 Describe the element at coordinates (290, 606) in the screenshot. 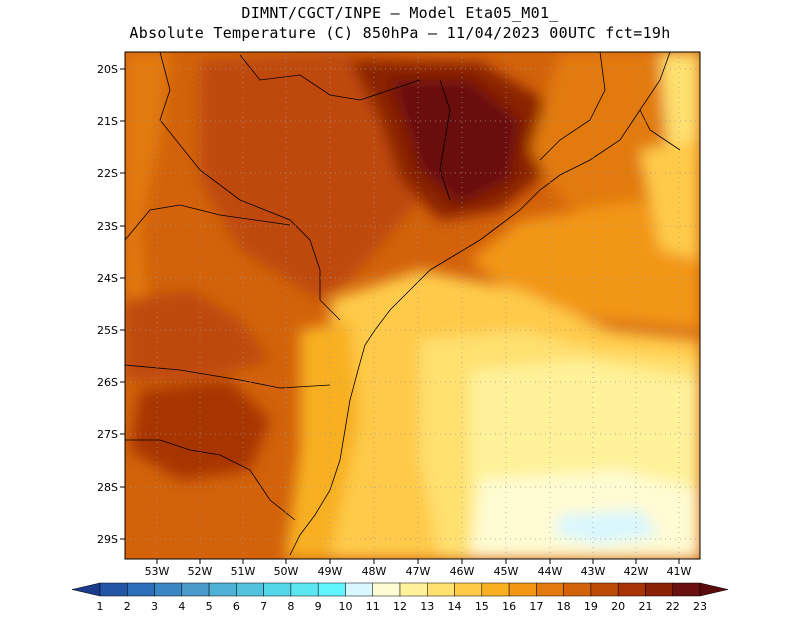

I see `colorbar-label: 8` at that location.